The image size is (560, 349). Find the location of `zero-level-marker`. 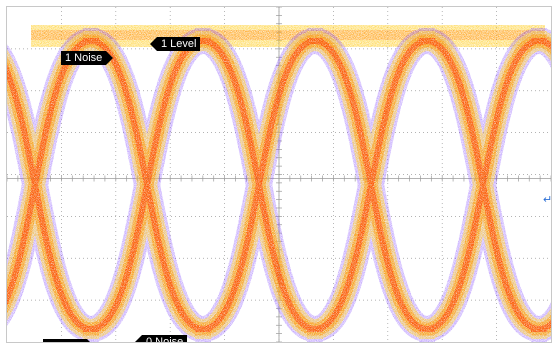

zero-level-marker is located at coordinates (68, 340).